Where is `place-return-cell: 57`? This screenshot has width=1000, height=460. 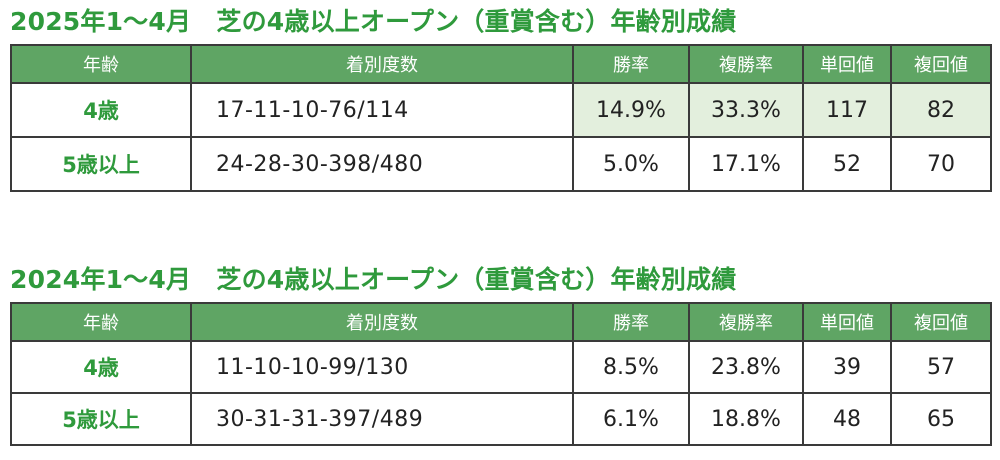 place-return-cell: 57 is located at coordinates (941, 367).